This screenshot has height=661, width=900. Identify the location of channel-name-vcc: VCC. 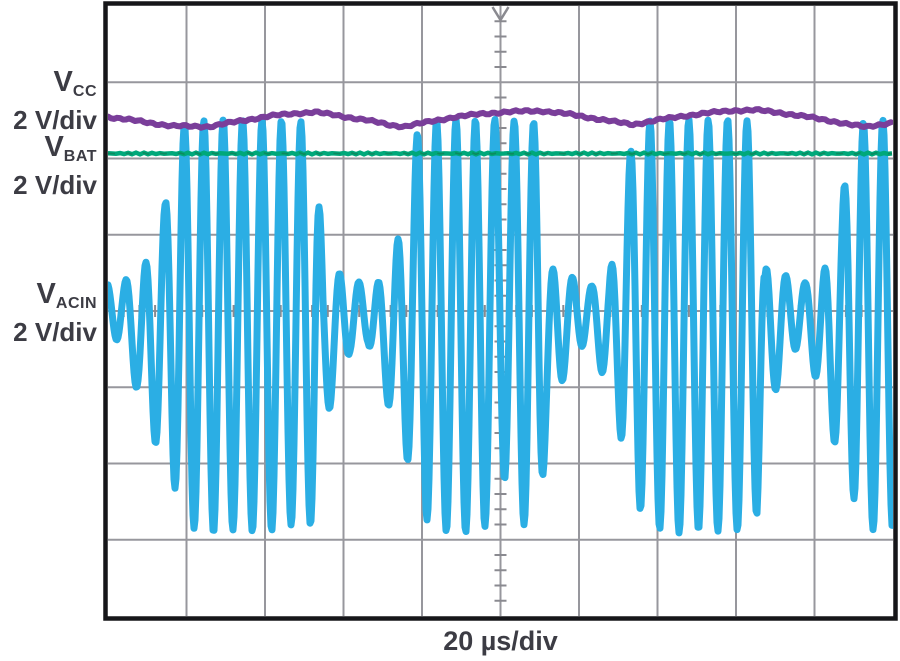
(48, 87).